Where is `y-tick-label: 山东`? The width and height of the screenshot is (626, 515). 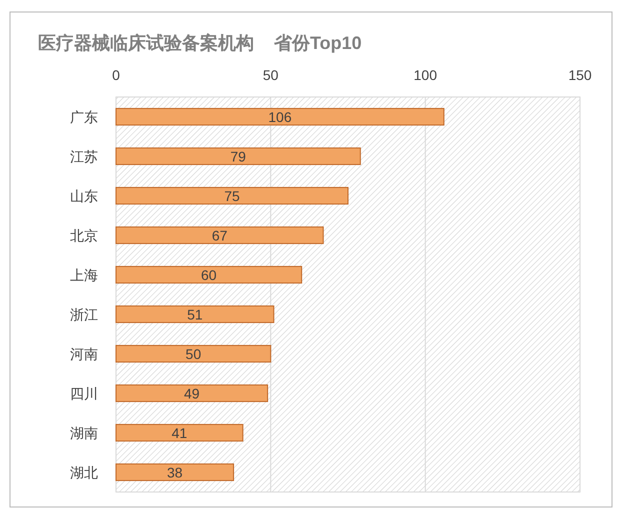 y-tick-label: 山东 is located at coordinates (84, 196).